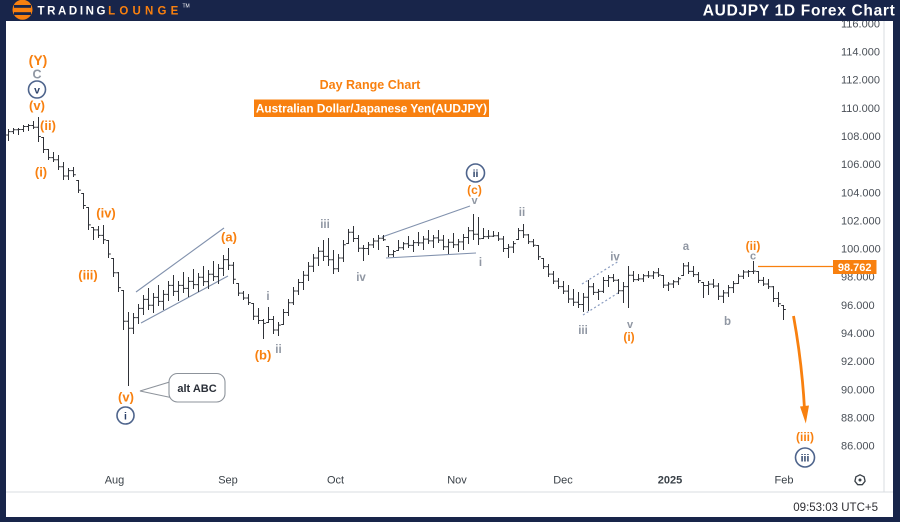 This screenshot has width=900, height=522. I want to click on svg-text: 108.000, so click(861, 137).